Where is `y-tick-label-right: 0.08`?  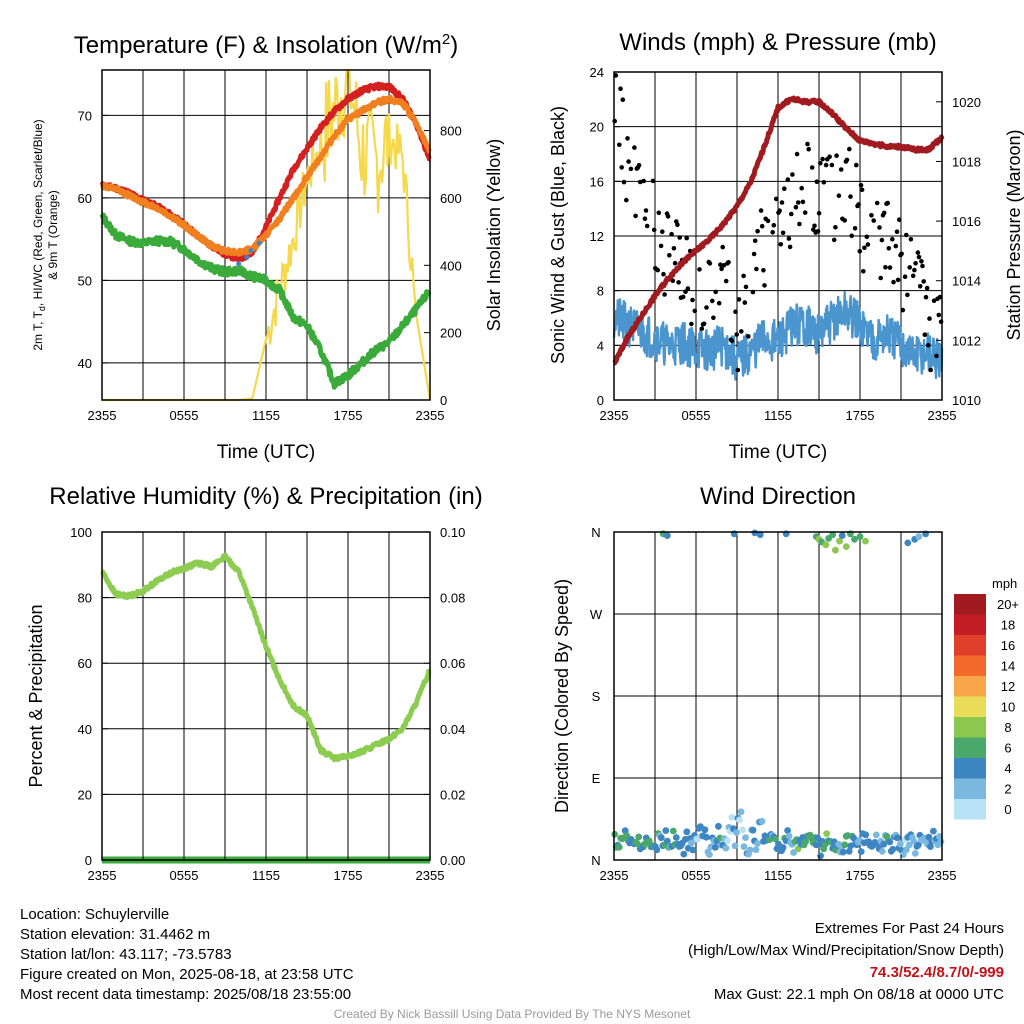
y-tick-label-right: 0.08 is located at coordinates (452, 598).